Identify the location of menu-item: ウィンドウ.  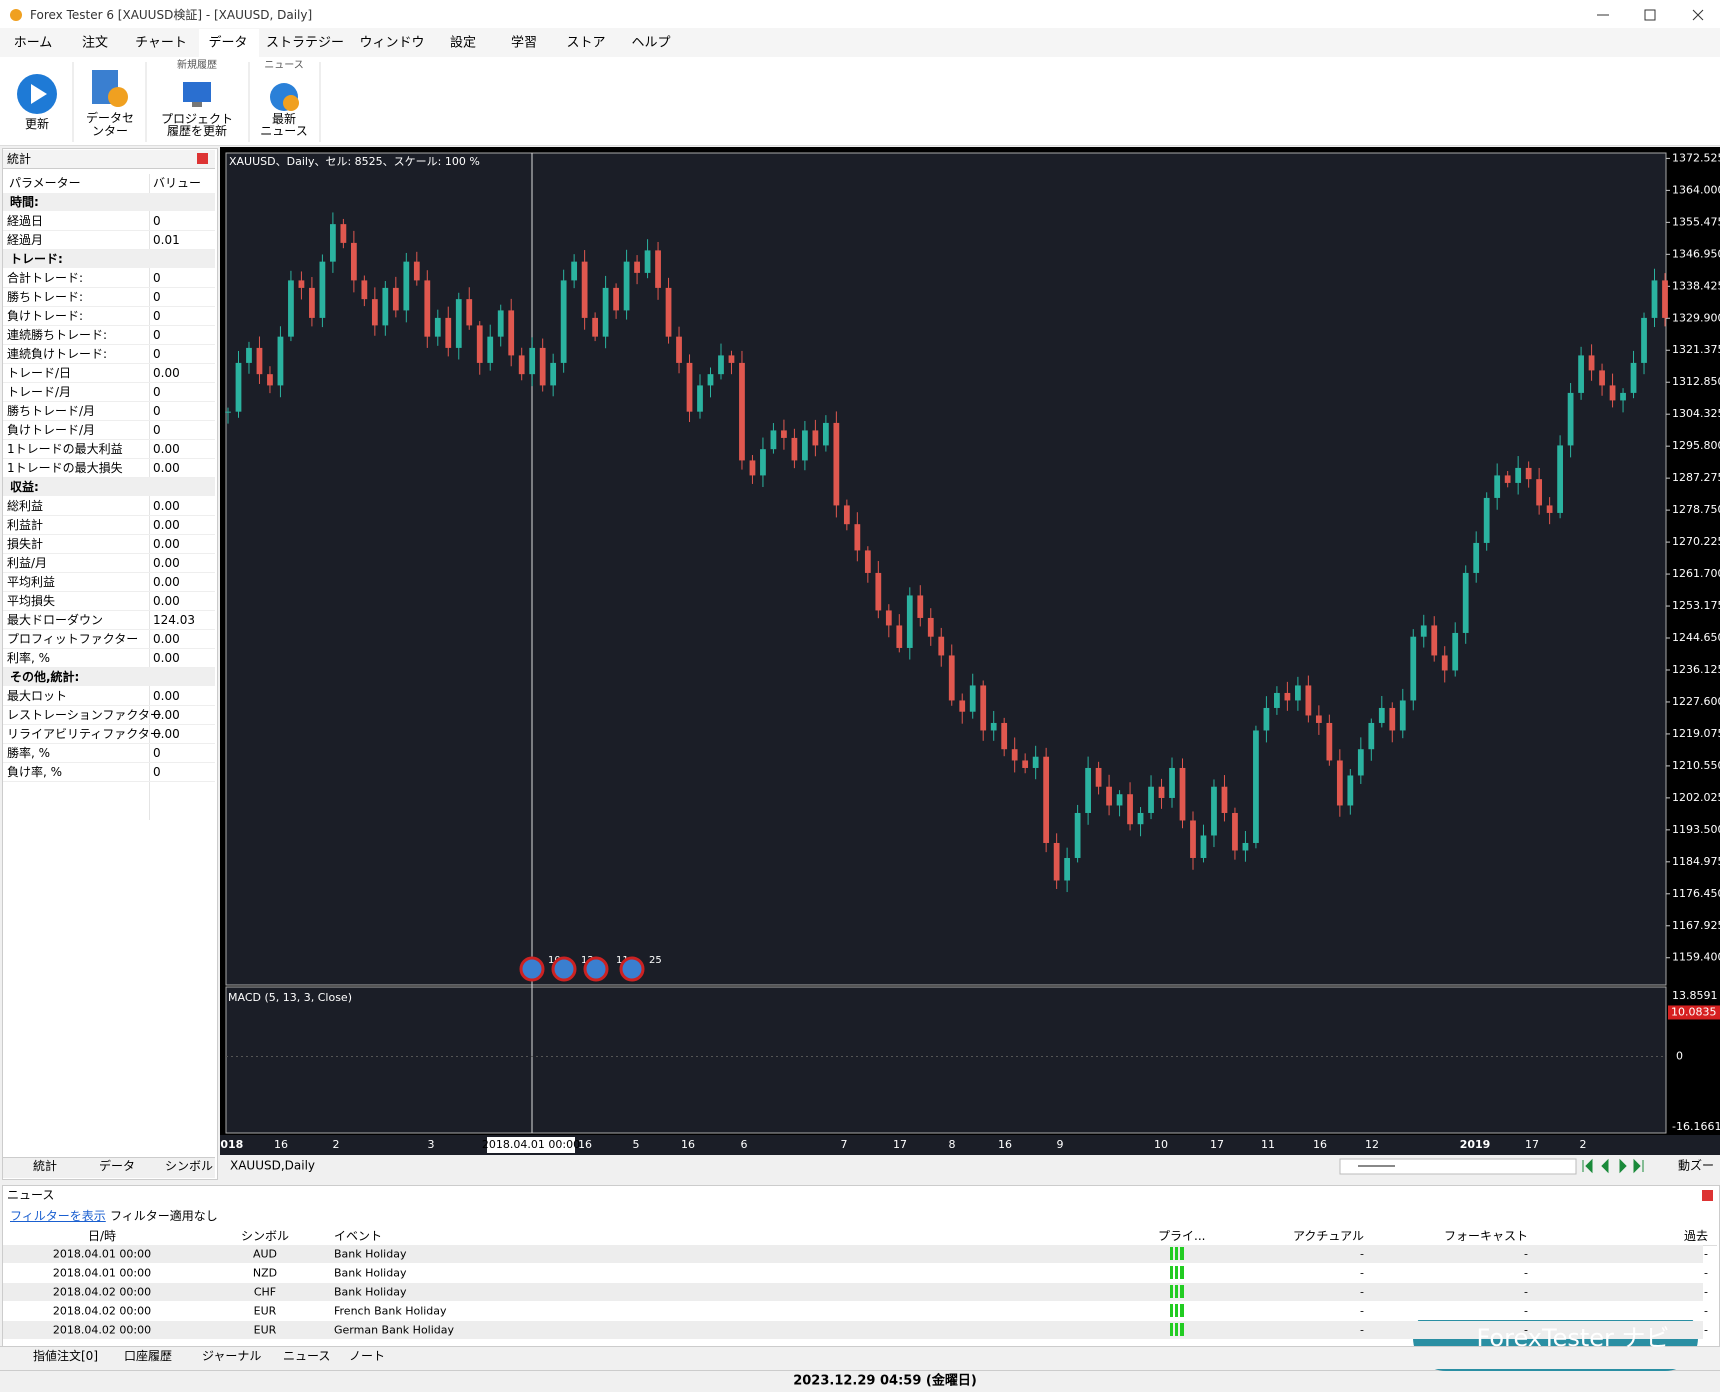
(392, 43).